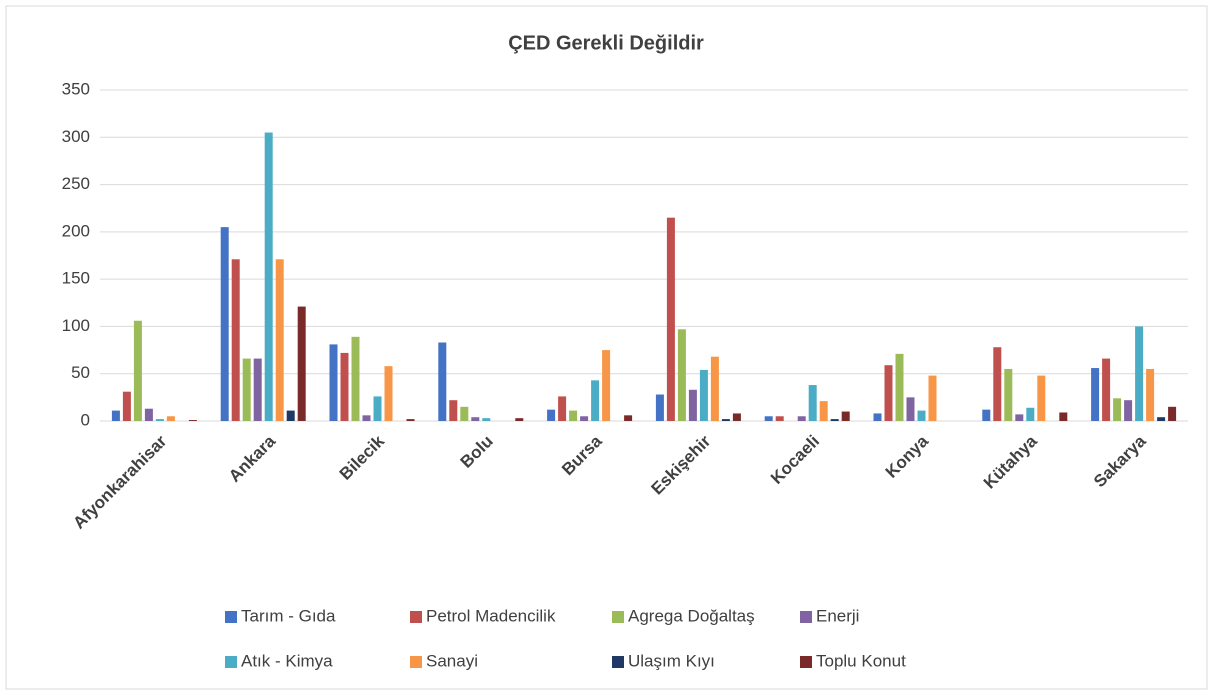 The image size is (1213, 695). Describe the element at coordinates (76, 278) in the screenshot. I see `y-tick-label: 150` at that location.